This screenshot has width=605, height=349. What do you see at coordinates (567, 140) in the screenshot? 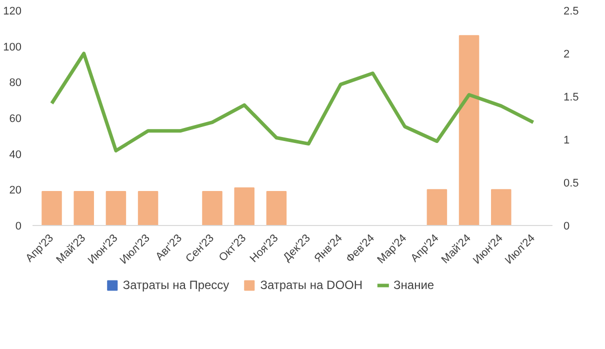
I see `y2-tick-label: 1` at bounding box center [567, 140].